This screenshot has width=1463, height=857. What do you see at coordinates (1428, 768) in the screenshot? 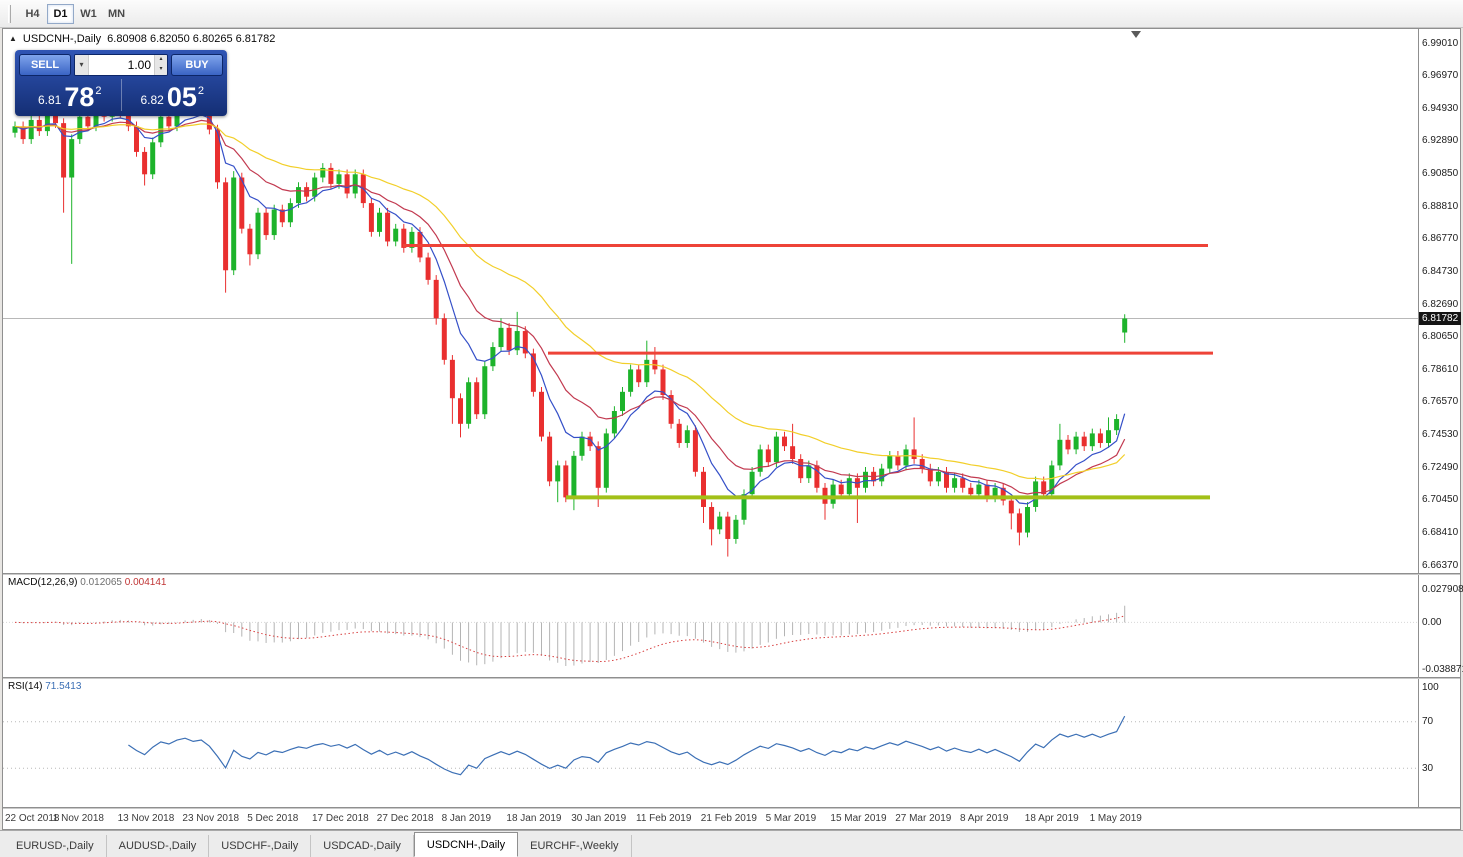
I see `rsi-axis-label: 30` at bounding box center [1428, 768].